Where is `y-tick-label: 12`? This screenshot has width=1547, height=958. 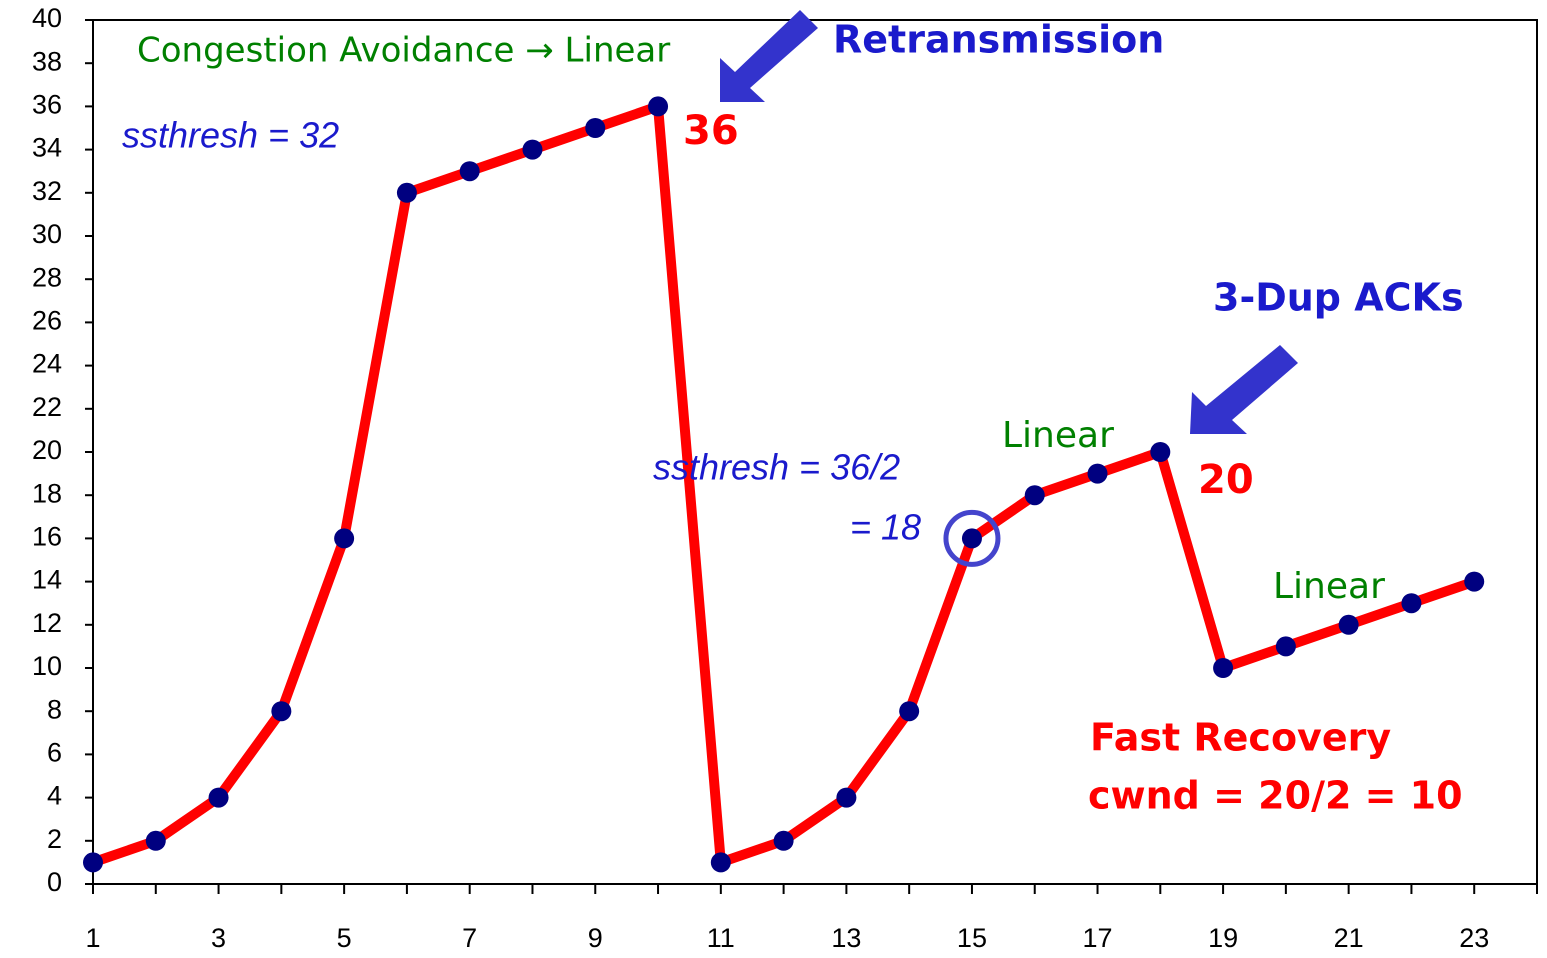 y-tick-label: 12 is located at coordinates (47, 623).